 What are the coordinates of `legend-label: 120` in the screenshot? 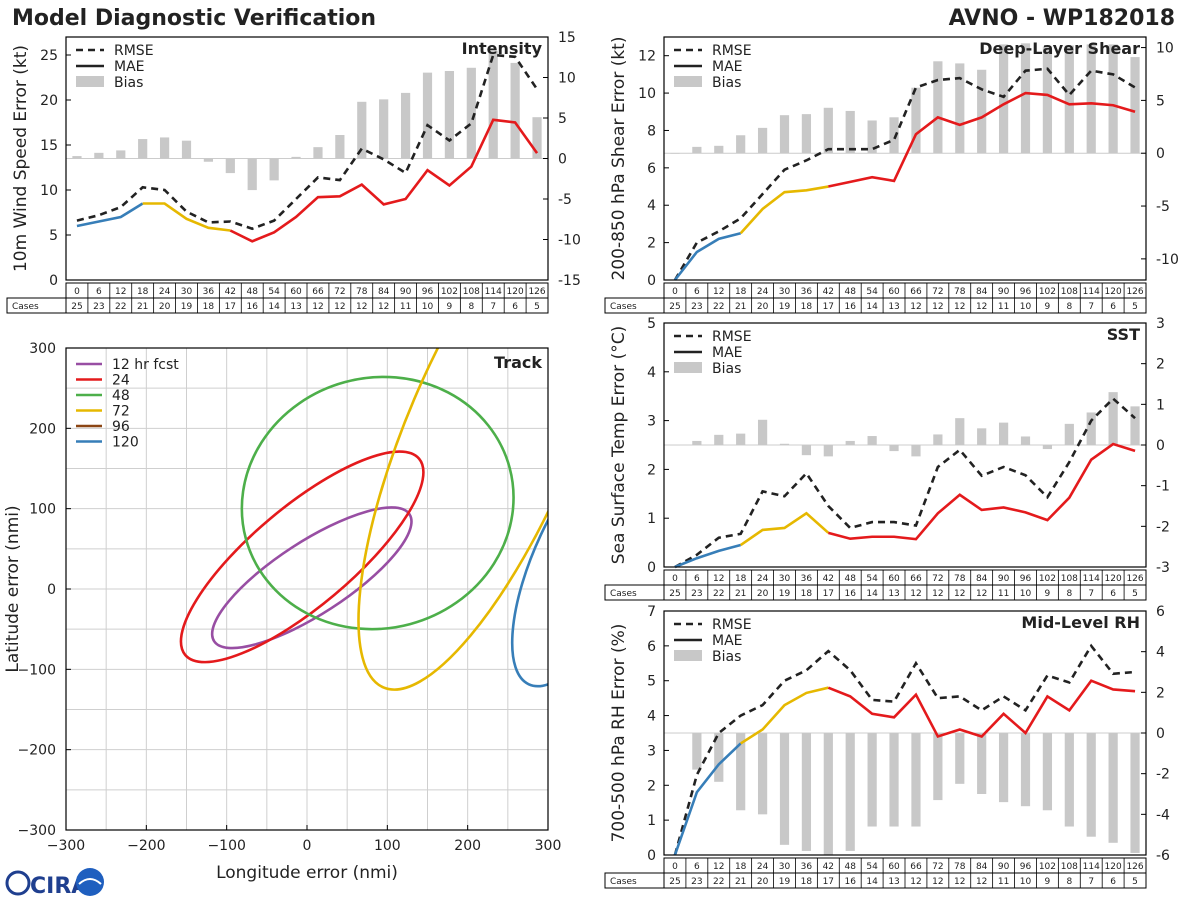 It's located at (125, 443).